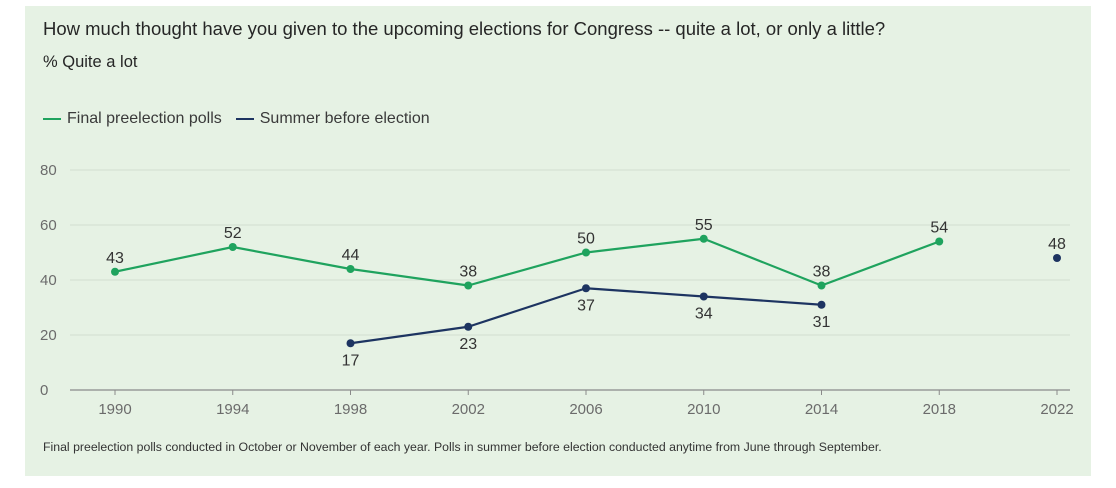 This screenshot has width=1116, height=488. What do you see at coordinates (527, 262) in the screenshot?
I see `series-line` at bounding box center [527, 262].